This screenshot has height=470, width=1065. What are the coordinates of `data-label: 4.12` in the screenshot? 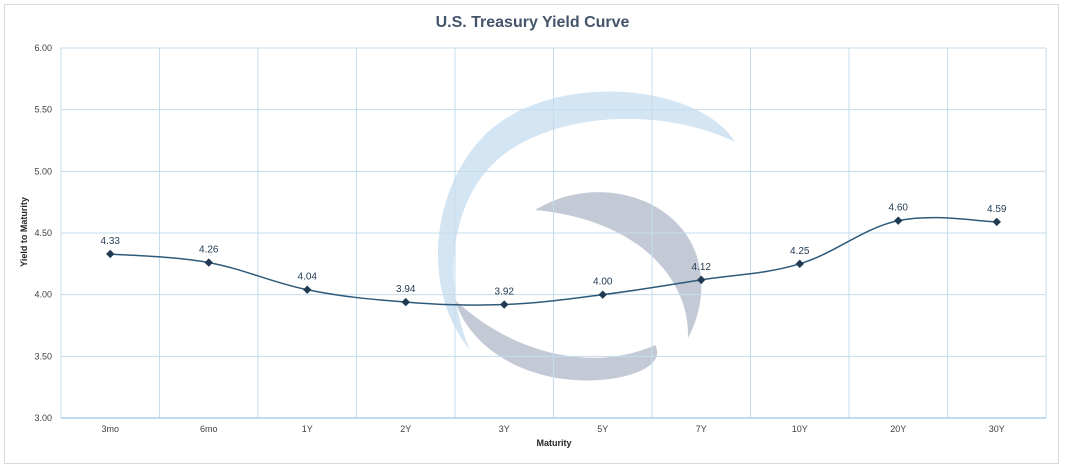 It's located at (702, 267).